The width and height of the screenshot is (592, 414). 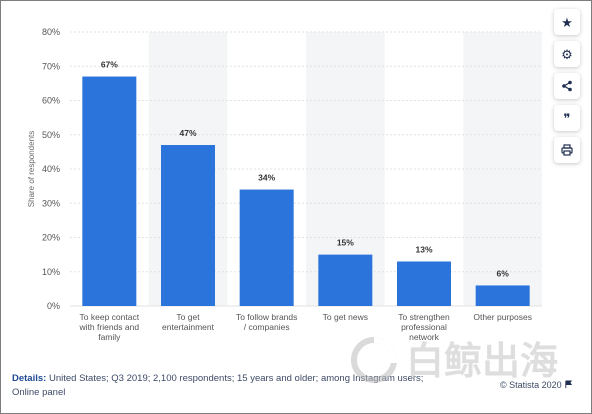 I want to click on cite-button: ❞, so click(x=567, y=118).